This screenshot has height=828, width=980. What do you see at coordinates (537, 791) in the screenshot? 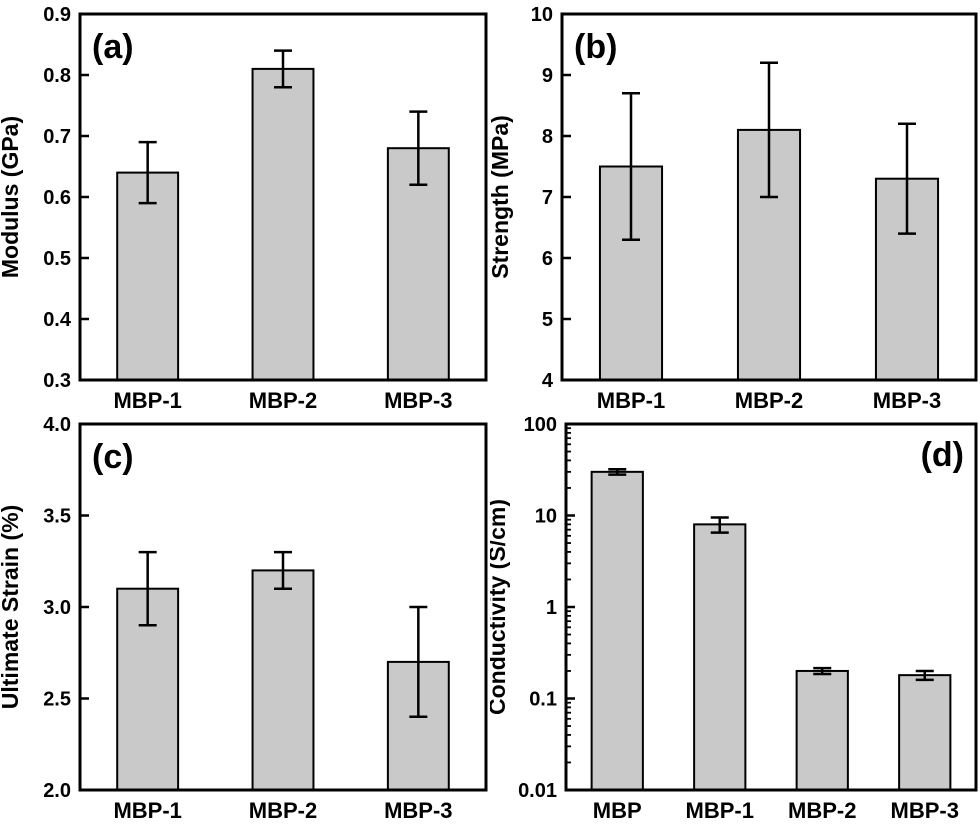
I see `y-tick-label: 0.01` at bounding box center [537, 791].